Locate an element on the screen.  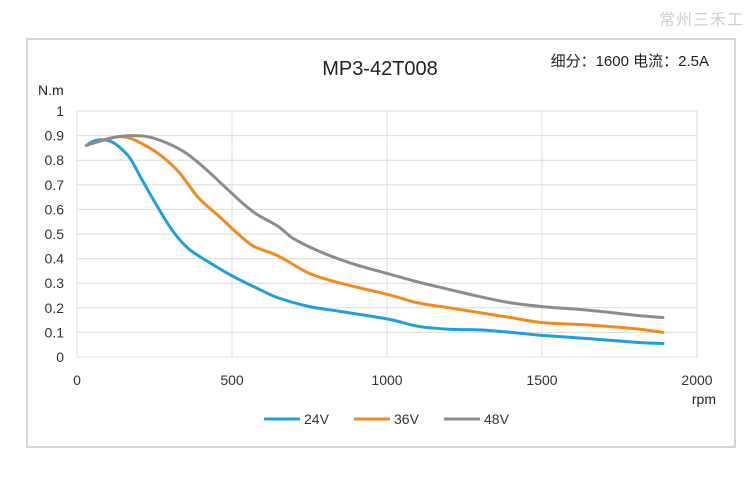
x-tick-label: 500 is located at coordinates (232, 380).